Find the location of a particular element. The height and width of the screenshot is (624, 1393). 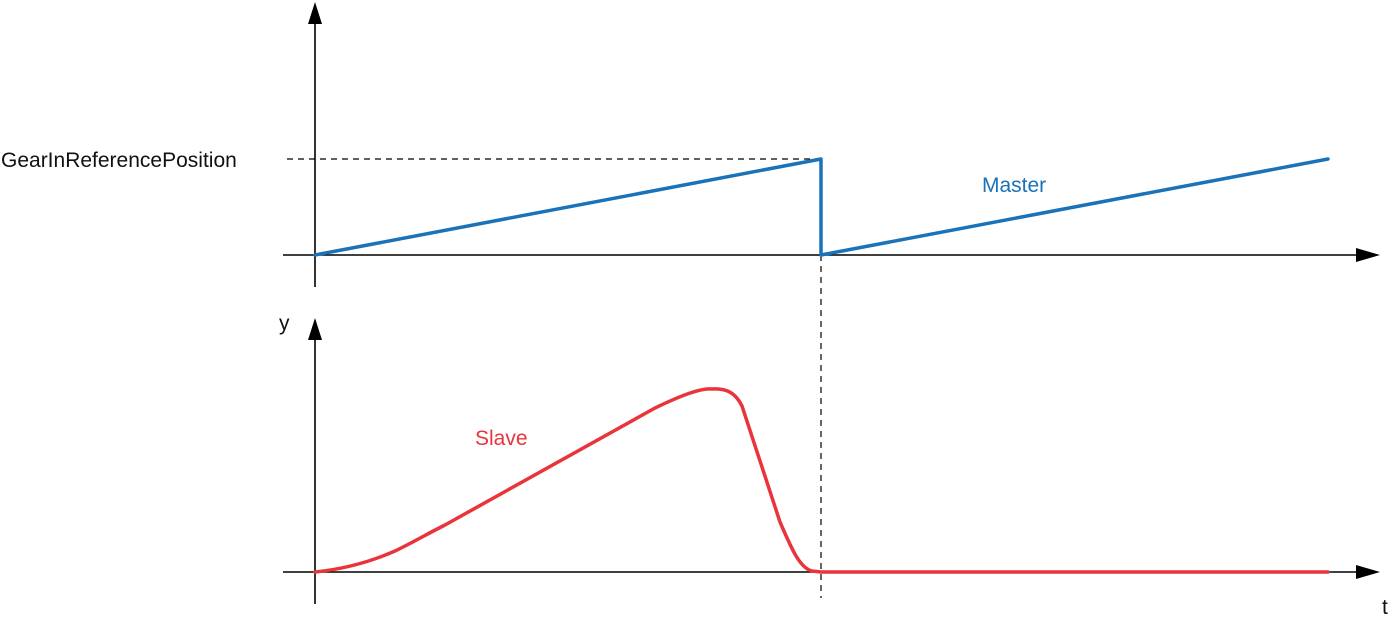

lower-y-axis-arrowhead is located at coordinates (315, 329).